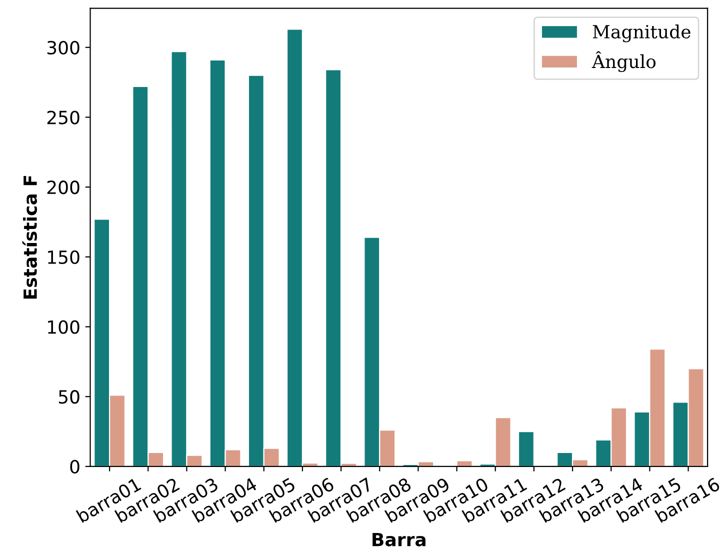 This screenshot has height=552, width=722. Describe the element at coordinates (69, 397) in the screenshot. I see `y-tick-label: 50` at that location.